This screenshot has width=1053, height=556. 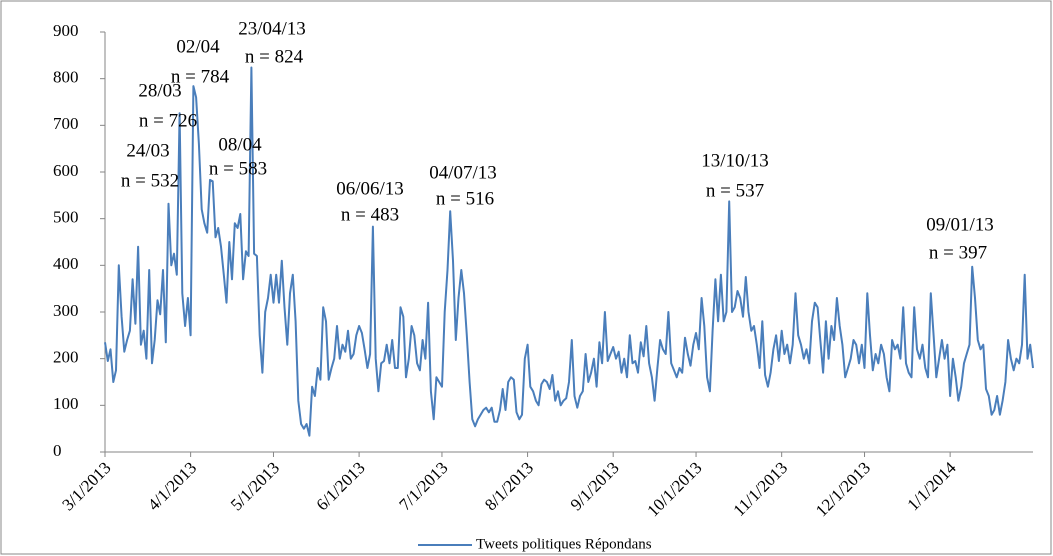 What do you see at coordinates (57, 450) in the screenshot?
I see `y-tick-label: 0` at bounding box center [57, 450].